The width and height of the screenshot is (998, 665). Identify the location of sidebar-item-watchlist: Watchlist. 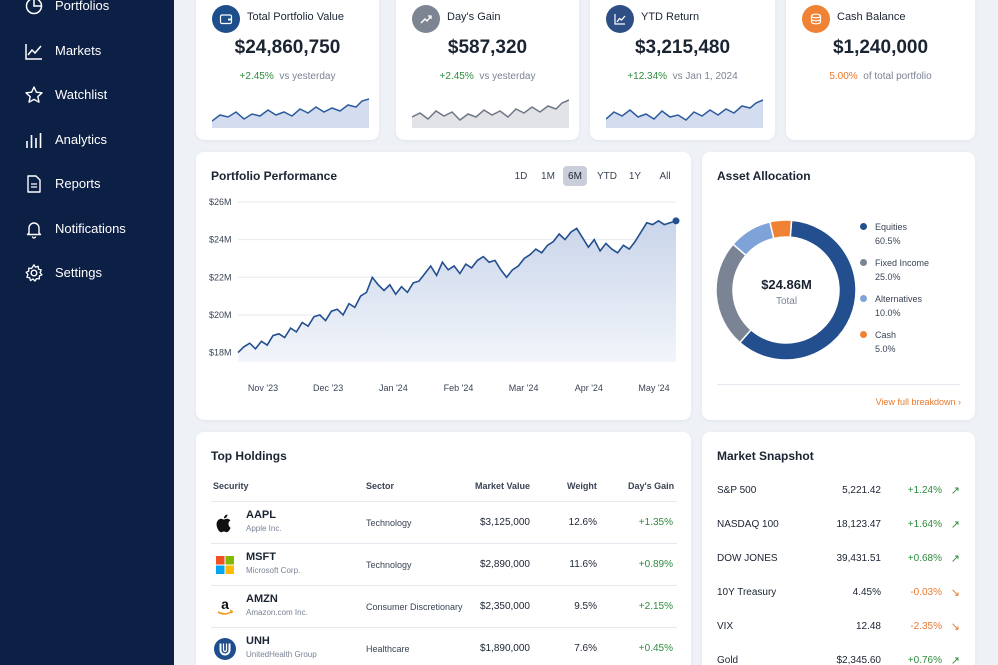
(87, 95).